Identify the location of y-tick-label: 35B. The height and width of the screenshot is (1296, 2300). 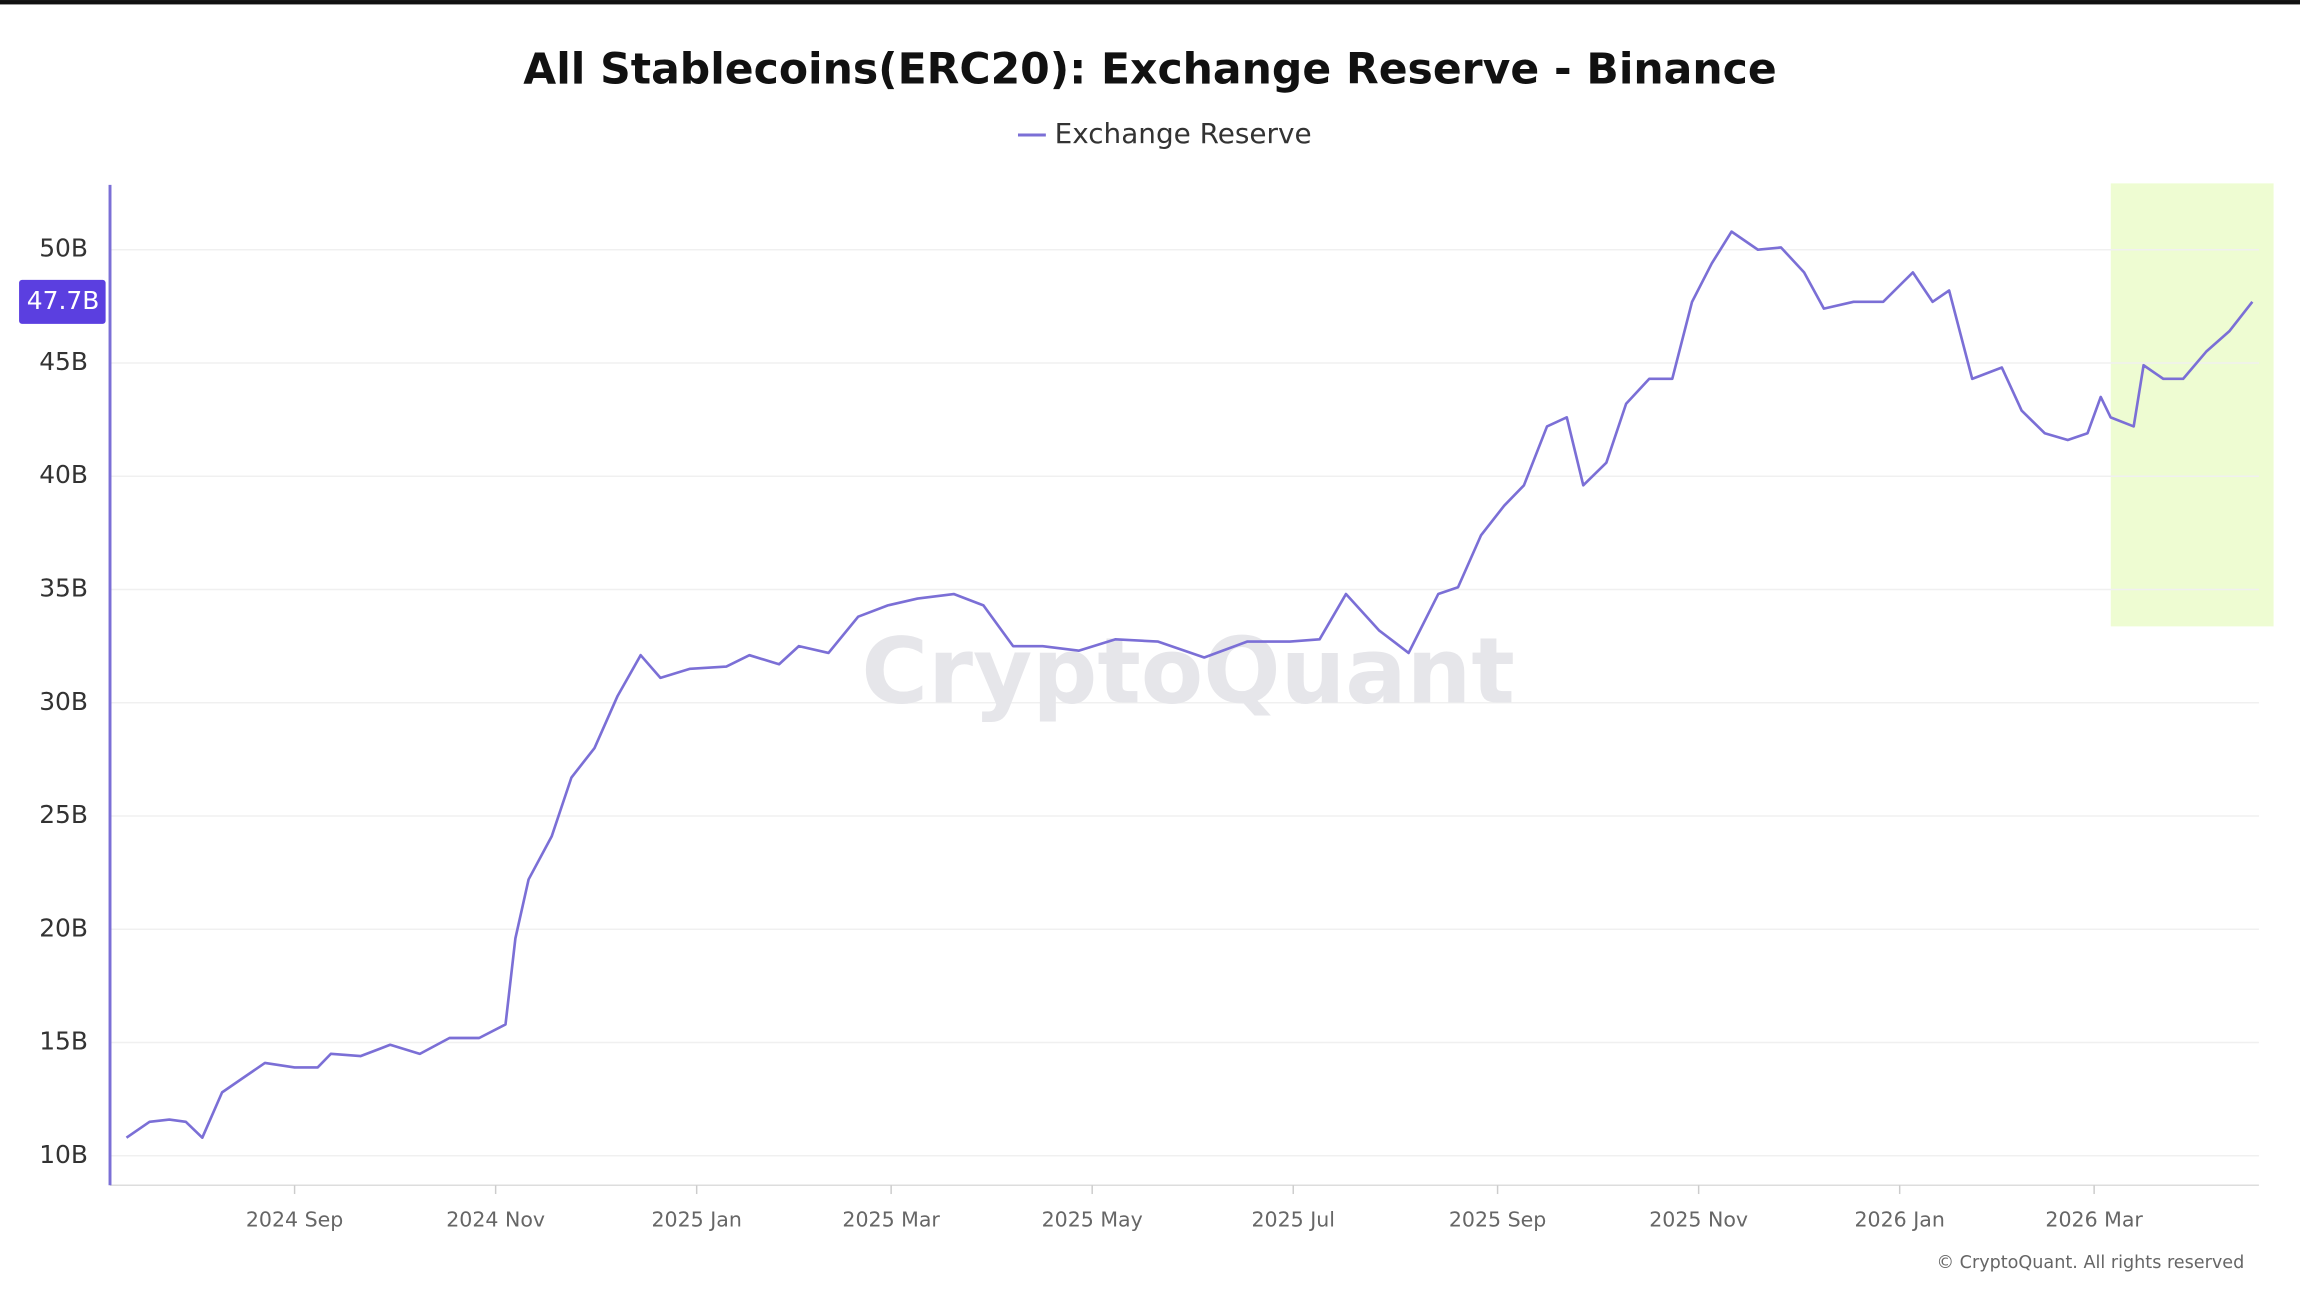
(63, 588).